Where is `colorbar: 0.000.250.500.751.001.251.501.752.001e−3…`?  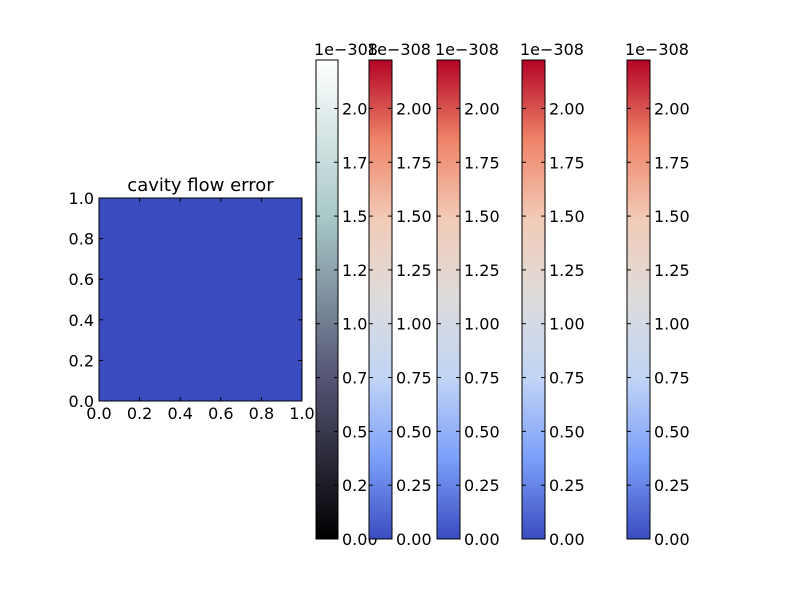
colorbar: 0.000.250.500.751.001.251.501.752.001e−3… is located at coordinates (346, 294).